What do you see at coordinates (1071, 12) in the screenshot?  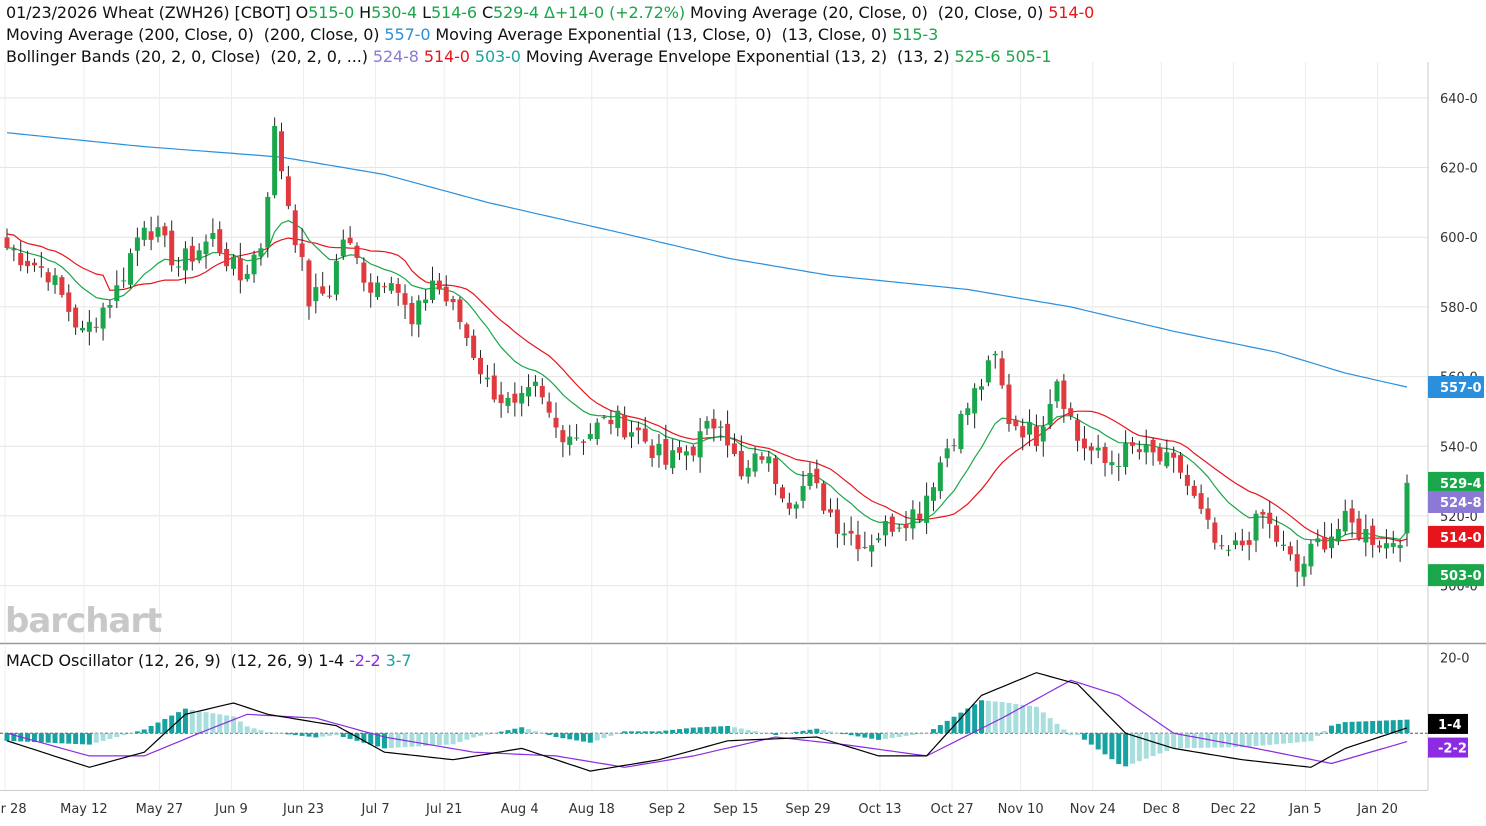 I see `ma20-value: 514-0` at bounding box center [1071, 12].